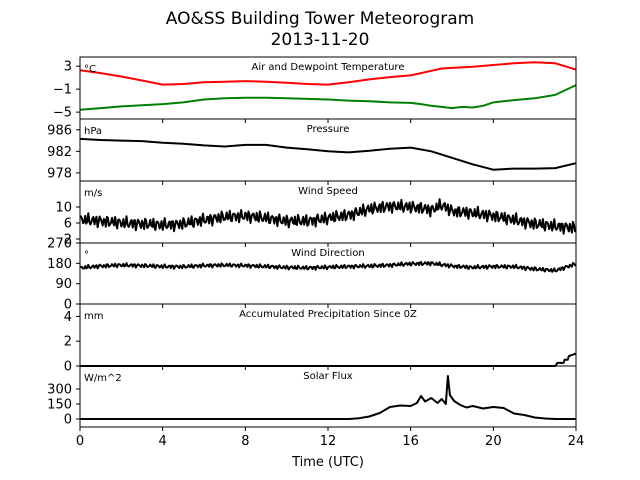  Describe the element at coordinates (59, 173) in the screenshot. I see `panel-2-ytick-label: 978` at that location.